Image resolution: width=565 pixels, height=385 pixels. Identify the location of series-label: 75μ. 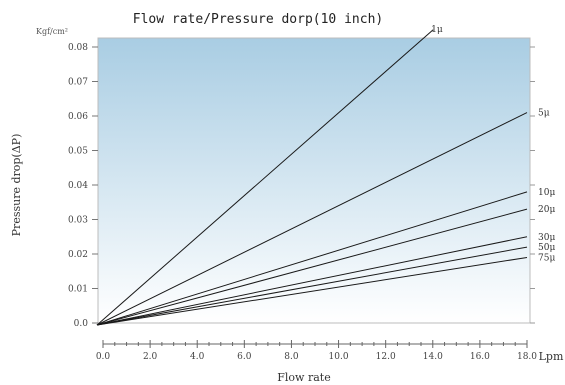
(546, 258).